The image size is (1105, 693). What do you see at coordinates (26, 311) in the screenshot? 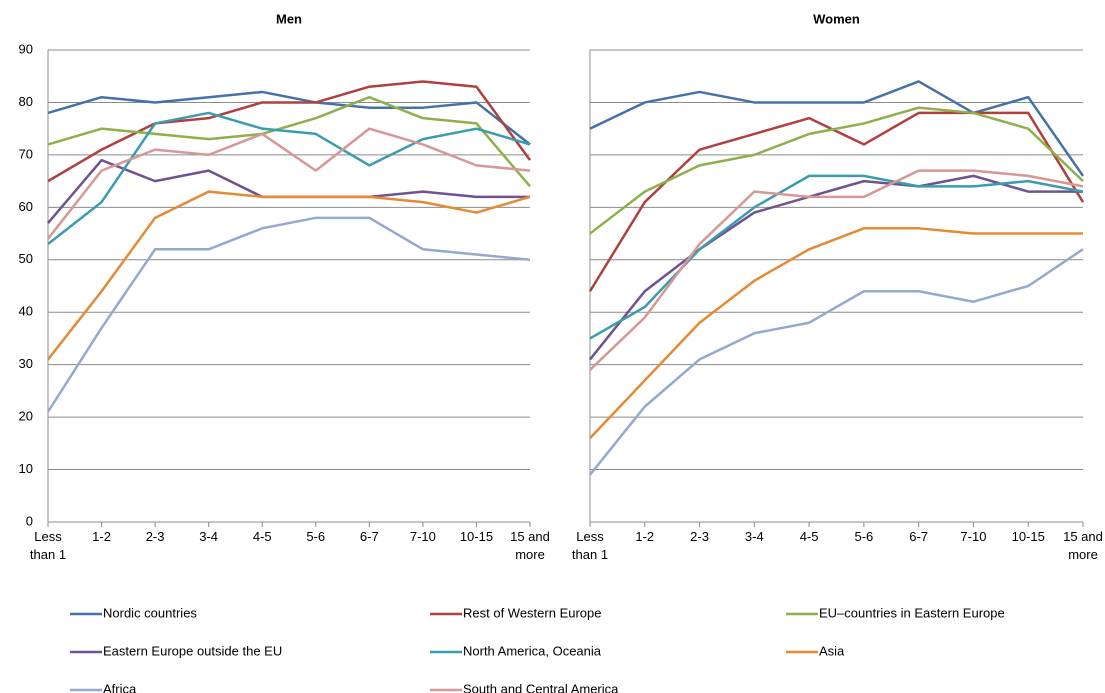
I see `y-tick-label: 40` at bounding box center [26, 311].